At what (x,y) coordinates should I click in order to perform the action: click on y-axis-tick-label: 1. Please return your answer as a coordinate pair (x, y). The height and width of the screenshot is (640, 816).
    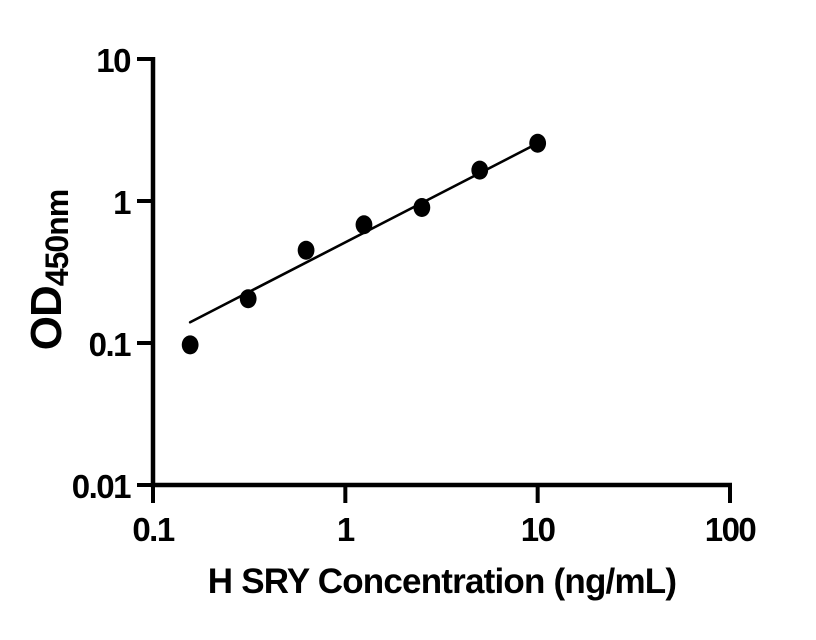
    Looking at the image, I should click on (122, 202).